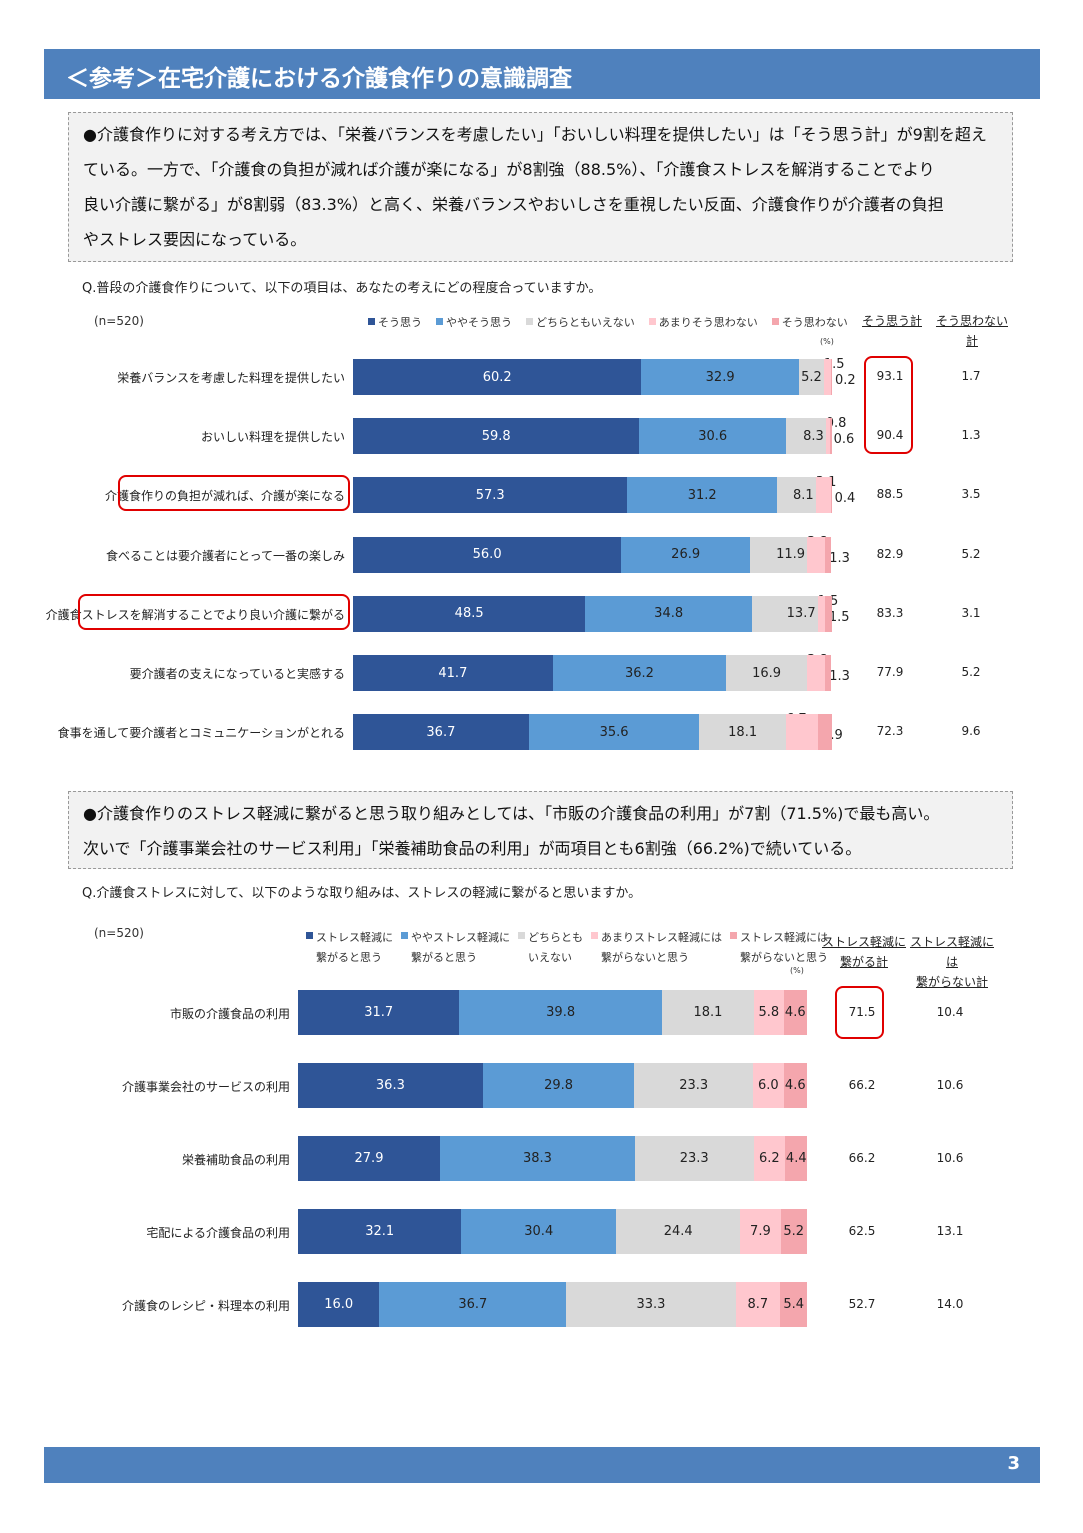 This screenshot has width=1083, height=1533. What do you see at coordinates (809, 322) in the screenshot?
I see `legend-item: そう思わない` at bounding box center [809, 322].